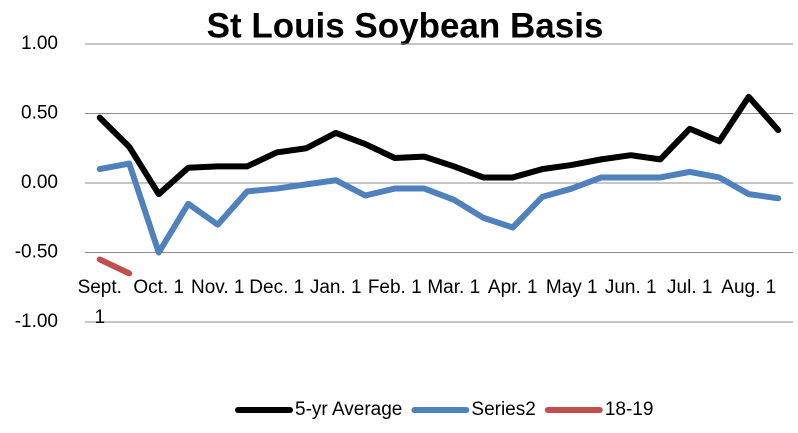 The height and width of the screenshot is (433, 798). I want to click on x-tick-label: May 1, so click(571, 287).